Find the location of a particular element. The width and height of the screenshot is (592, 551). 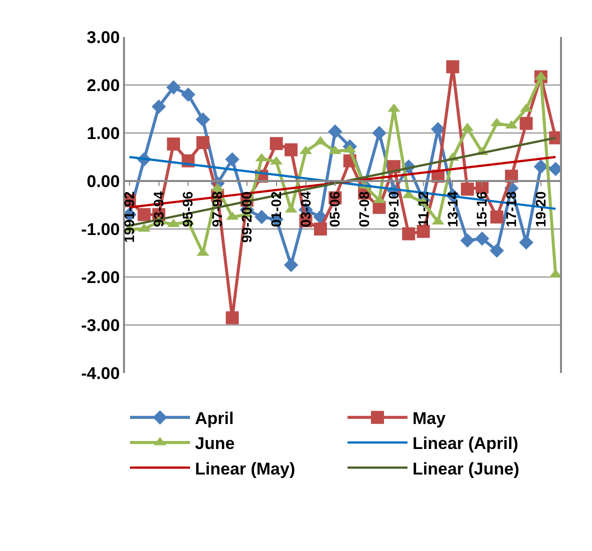

legend-label: Linear (April) is located at coordinates (465, 444).